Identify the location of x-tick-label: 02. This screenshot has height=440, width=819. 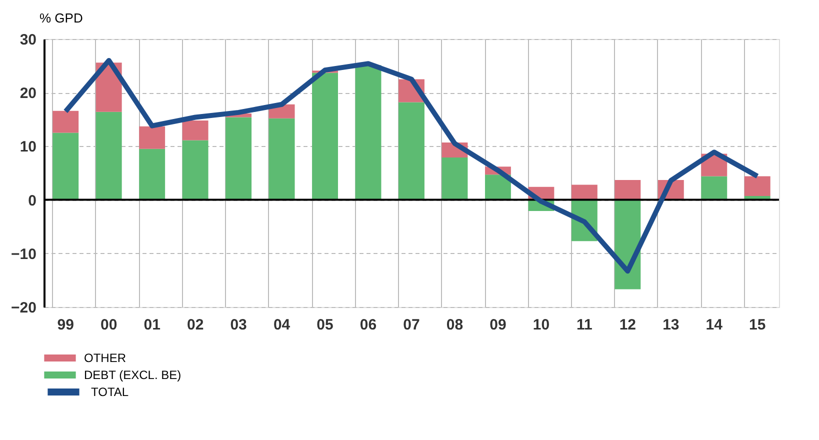
(195, 325).